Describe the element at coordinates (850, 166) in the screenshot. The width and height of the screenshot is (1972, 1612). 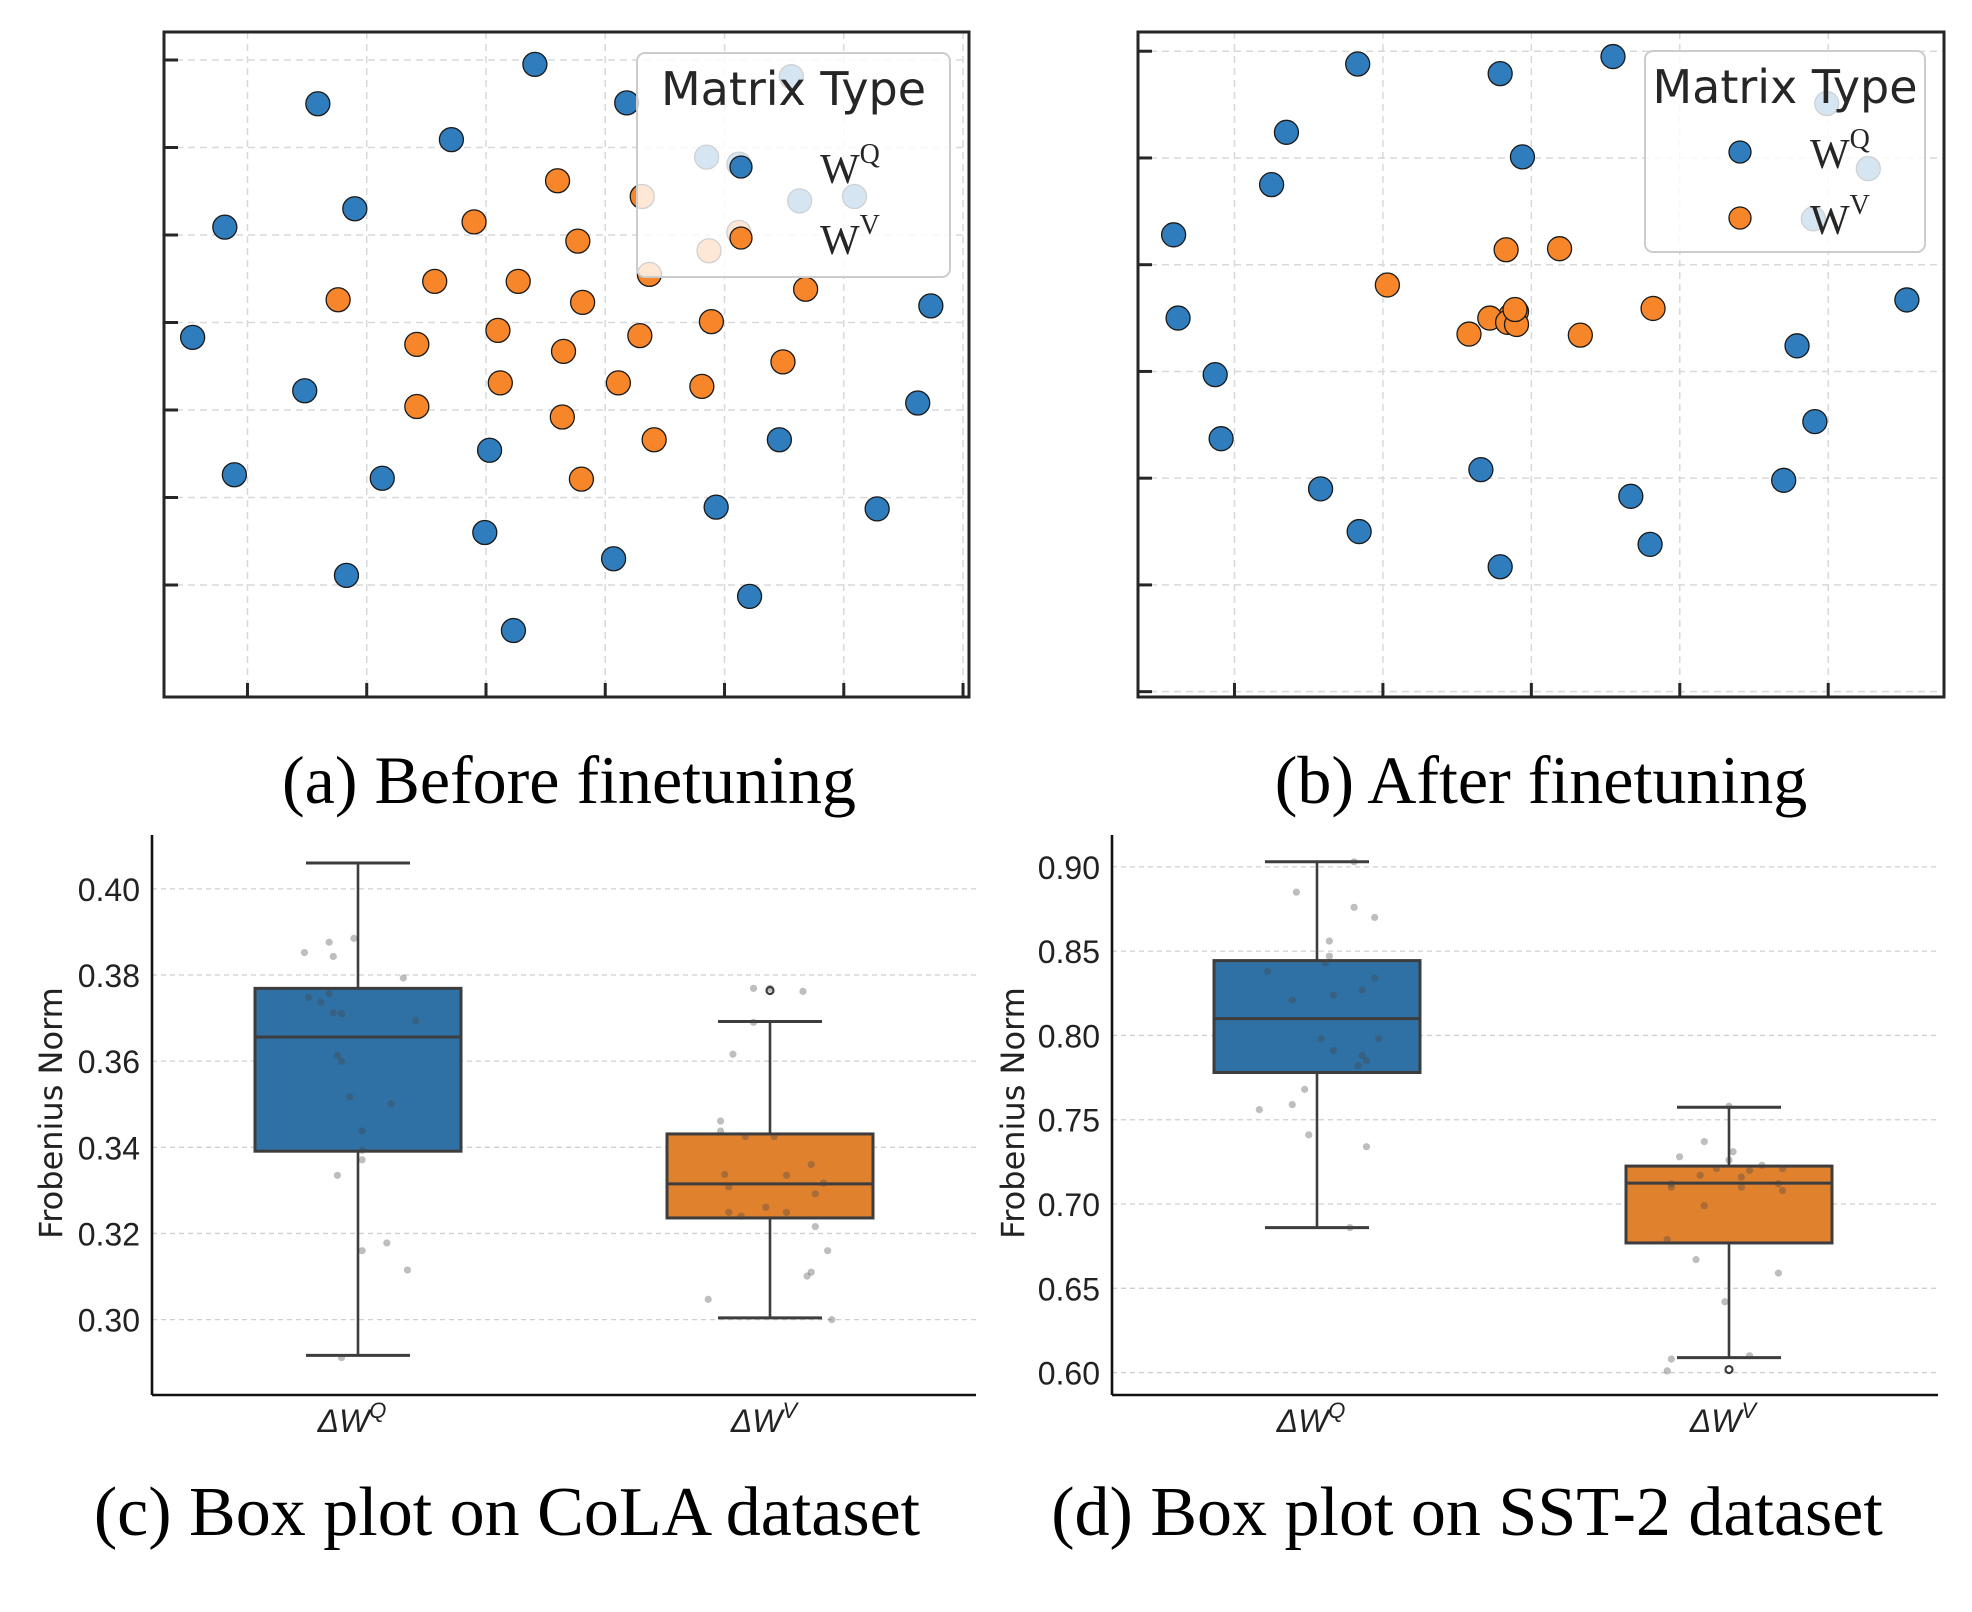
I see `legend-label-wq: WQ` at that location.